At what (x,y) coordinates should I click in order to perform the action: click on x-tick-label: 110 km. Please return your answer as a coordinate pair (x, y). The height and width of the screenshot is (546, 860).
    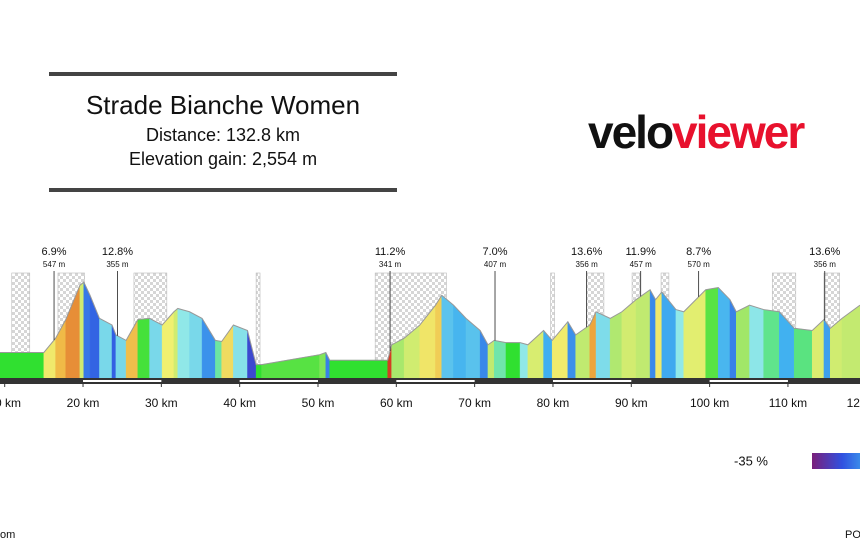
    Looking at the image, I should click on (788, 403).